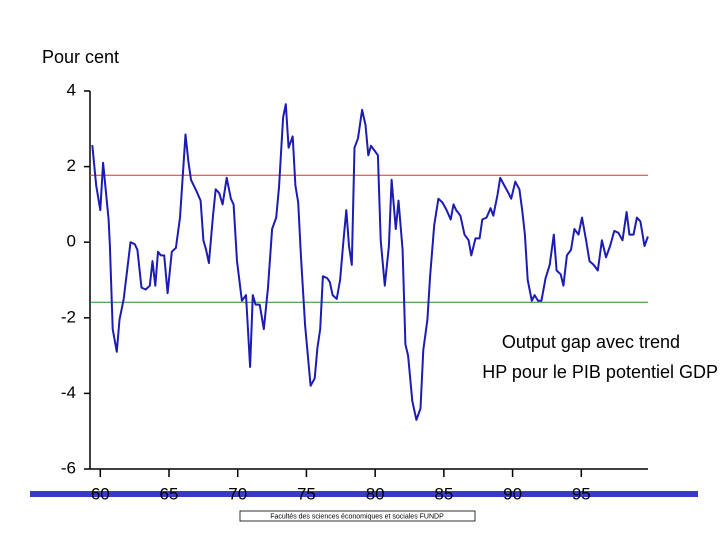 The image size is (720, 540). I want to click on y-tick-label: 4, so click(71, 89).